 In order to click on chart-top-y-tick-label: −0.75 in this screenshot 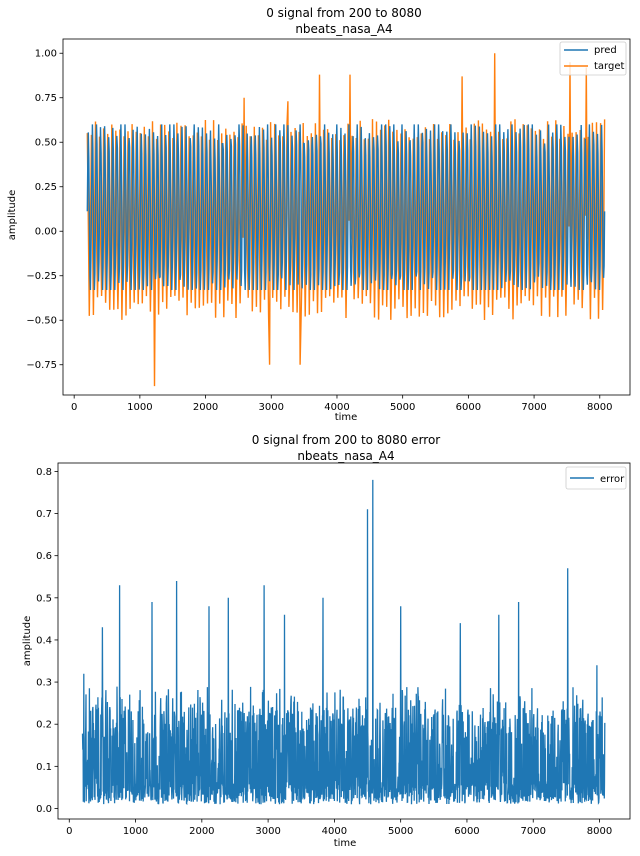, I will do `click(41, 365)`.